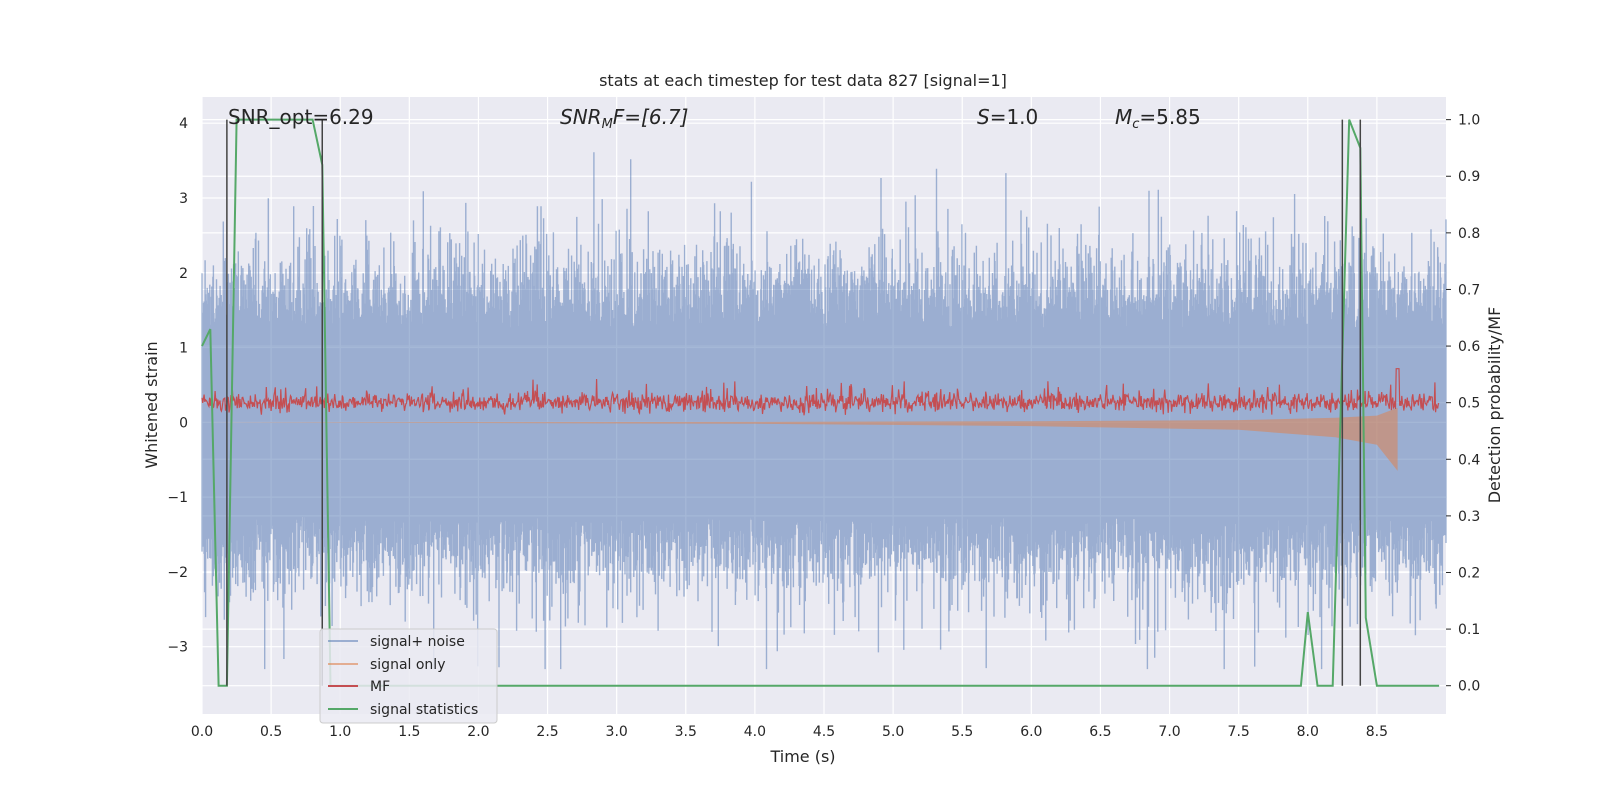 The width and height of the screenshot is (1600, 800). Describe the element at coordinates (271, 732) in the screenshot. I see `x-tick-label: 0.5` at that location.